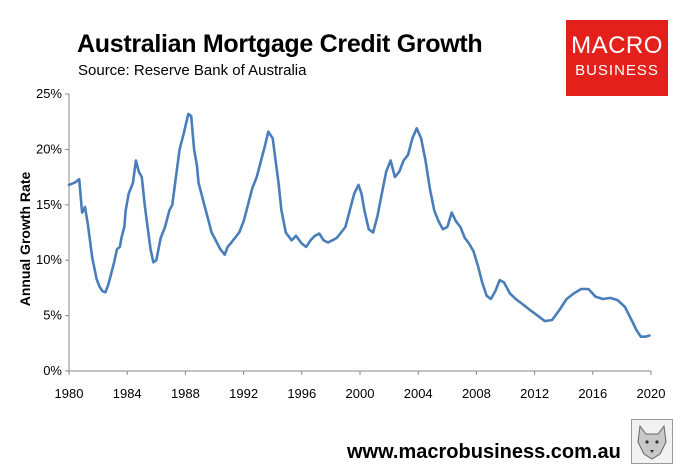 The image size is (692, 476). I want to click on x-tick-label: 2012, so click(534, 393).